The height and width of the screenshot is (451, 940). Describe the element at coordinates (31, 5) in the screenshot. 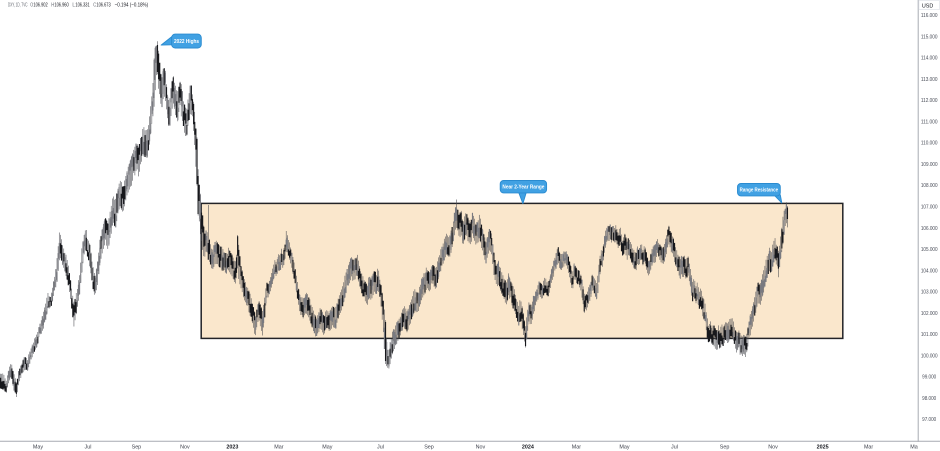

I see `svg-text: O` at that location.